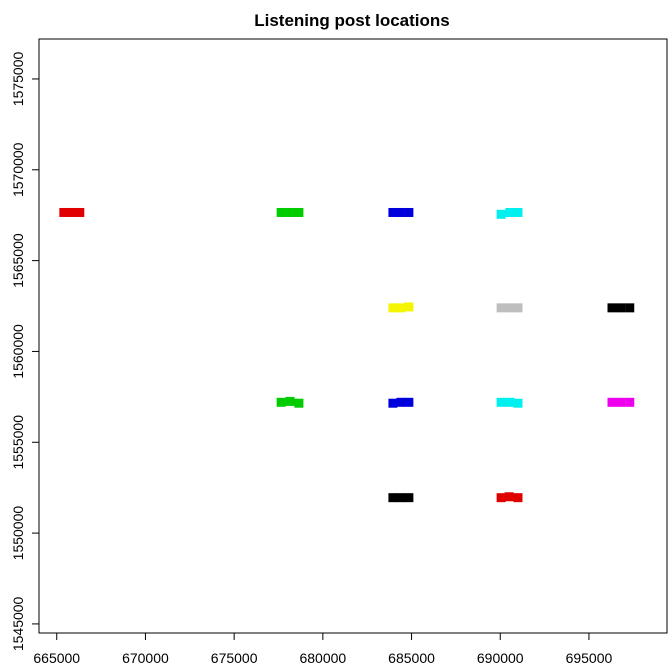 This screenshot has height=672, width=672. Describe the element at coordinates (18, 351) in the screenshot. I see `y-tick-label: 1560000` at that location.